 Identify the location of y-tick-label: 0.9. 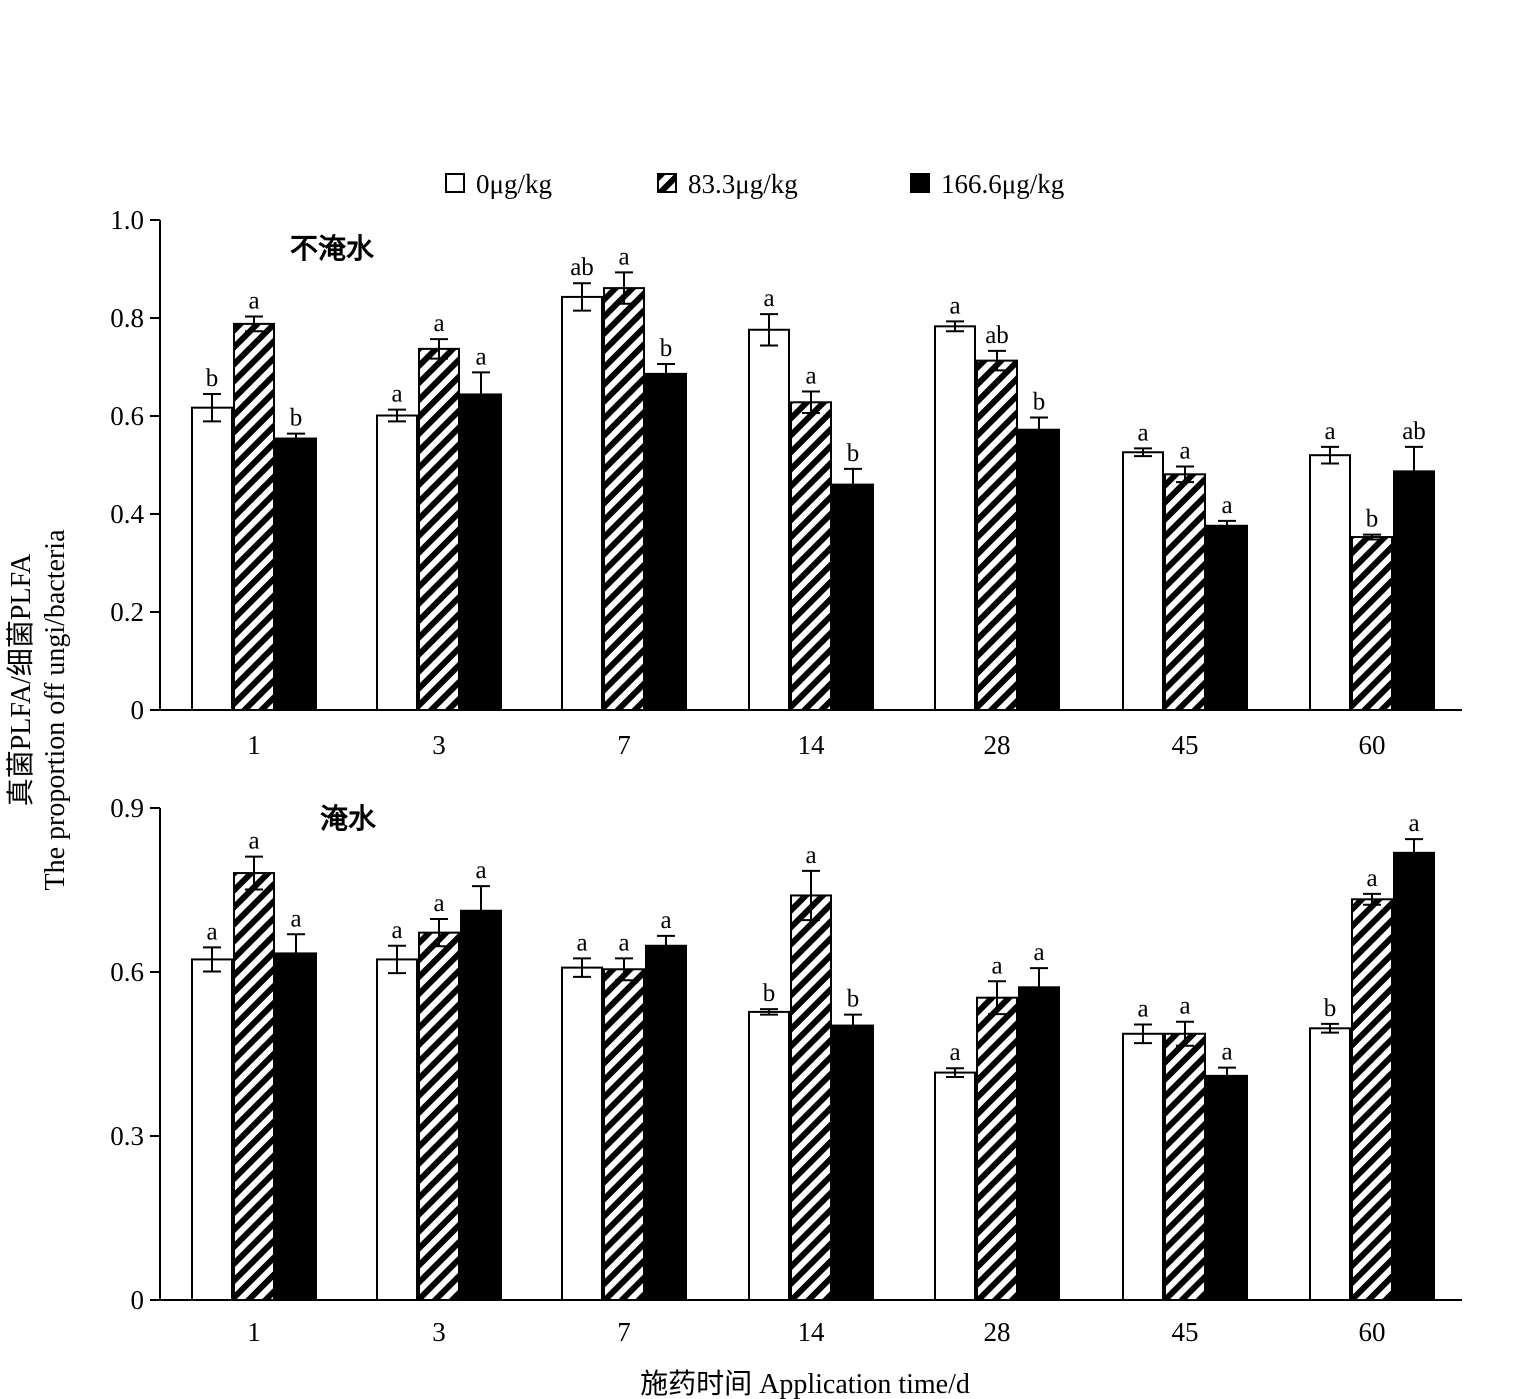
(127, 808).